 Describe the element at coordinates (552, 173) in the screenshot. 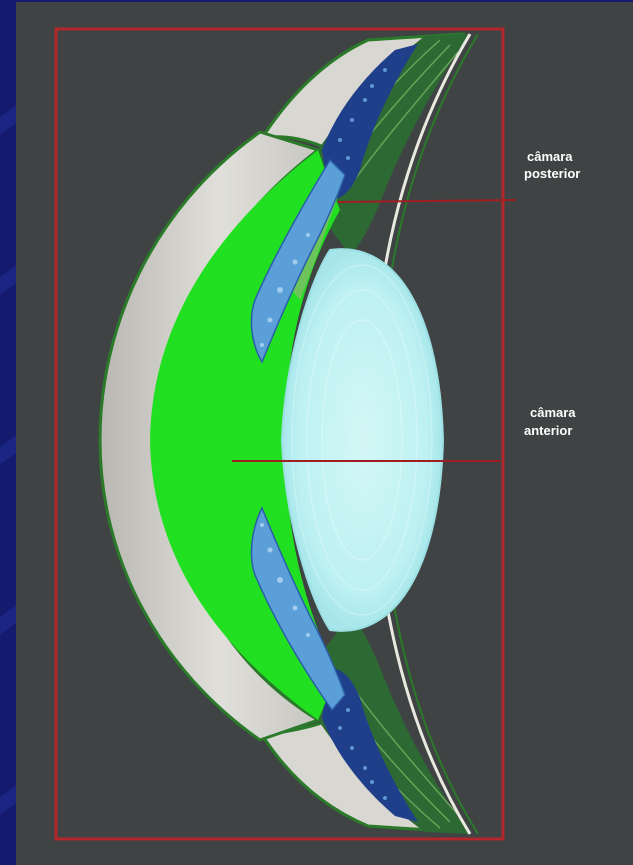

I see `posterior-chamber-label-line2: posterior` at that location.